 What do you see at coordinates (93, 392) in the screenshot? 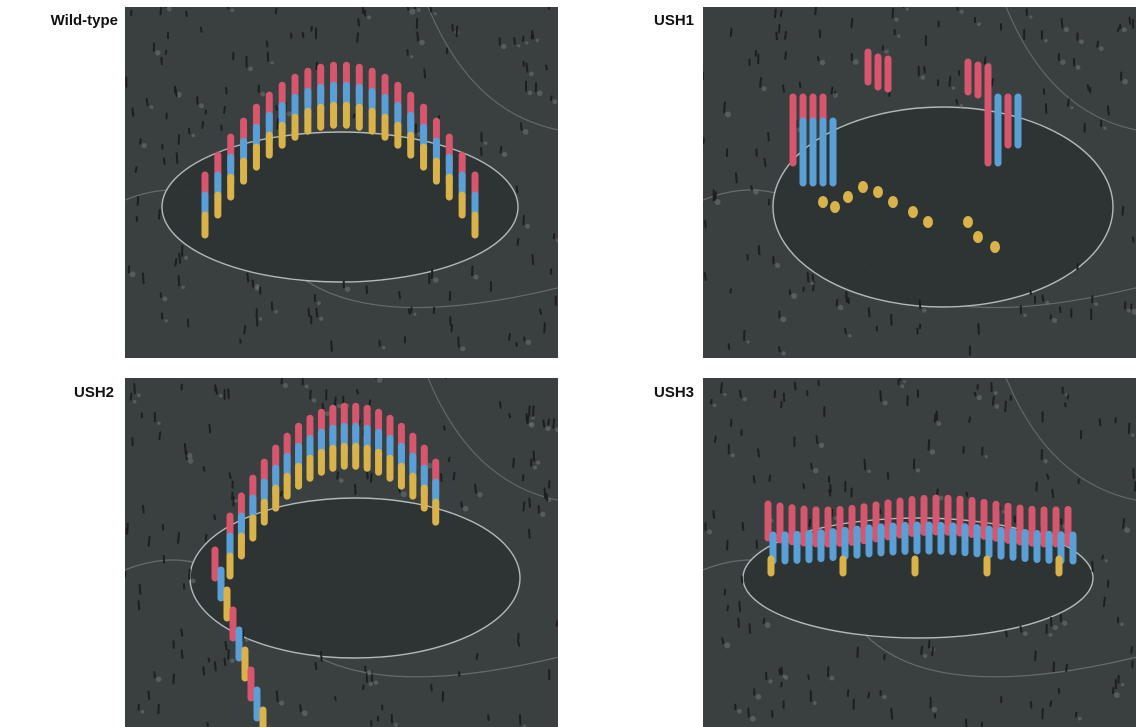
I see `panel-label-ush2: USH2` at bounding box center [93, 392].